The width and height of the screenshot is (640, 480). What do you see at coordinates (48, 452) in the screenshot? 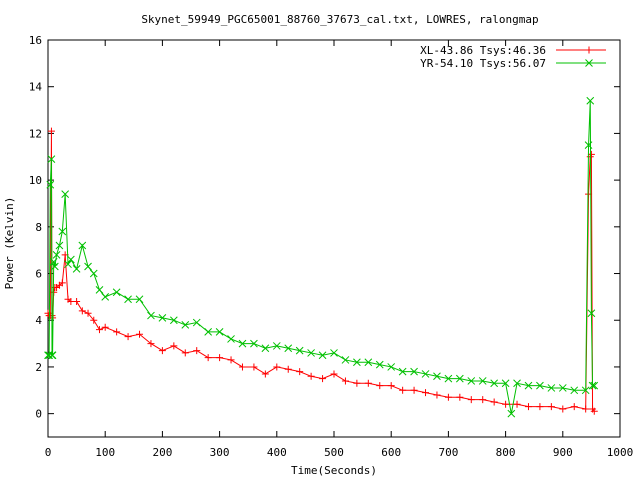
I see `x-tick-label: 0` at bounding box center [48, 452].